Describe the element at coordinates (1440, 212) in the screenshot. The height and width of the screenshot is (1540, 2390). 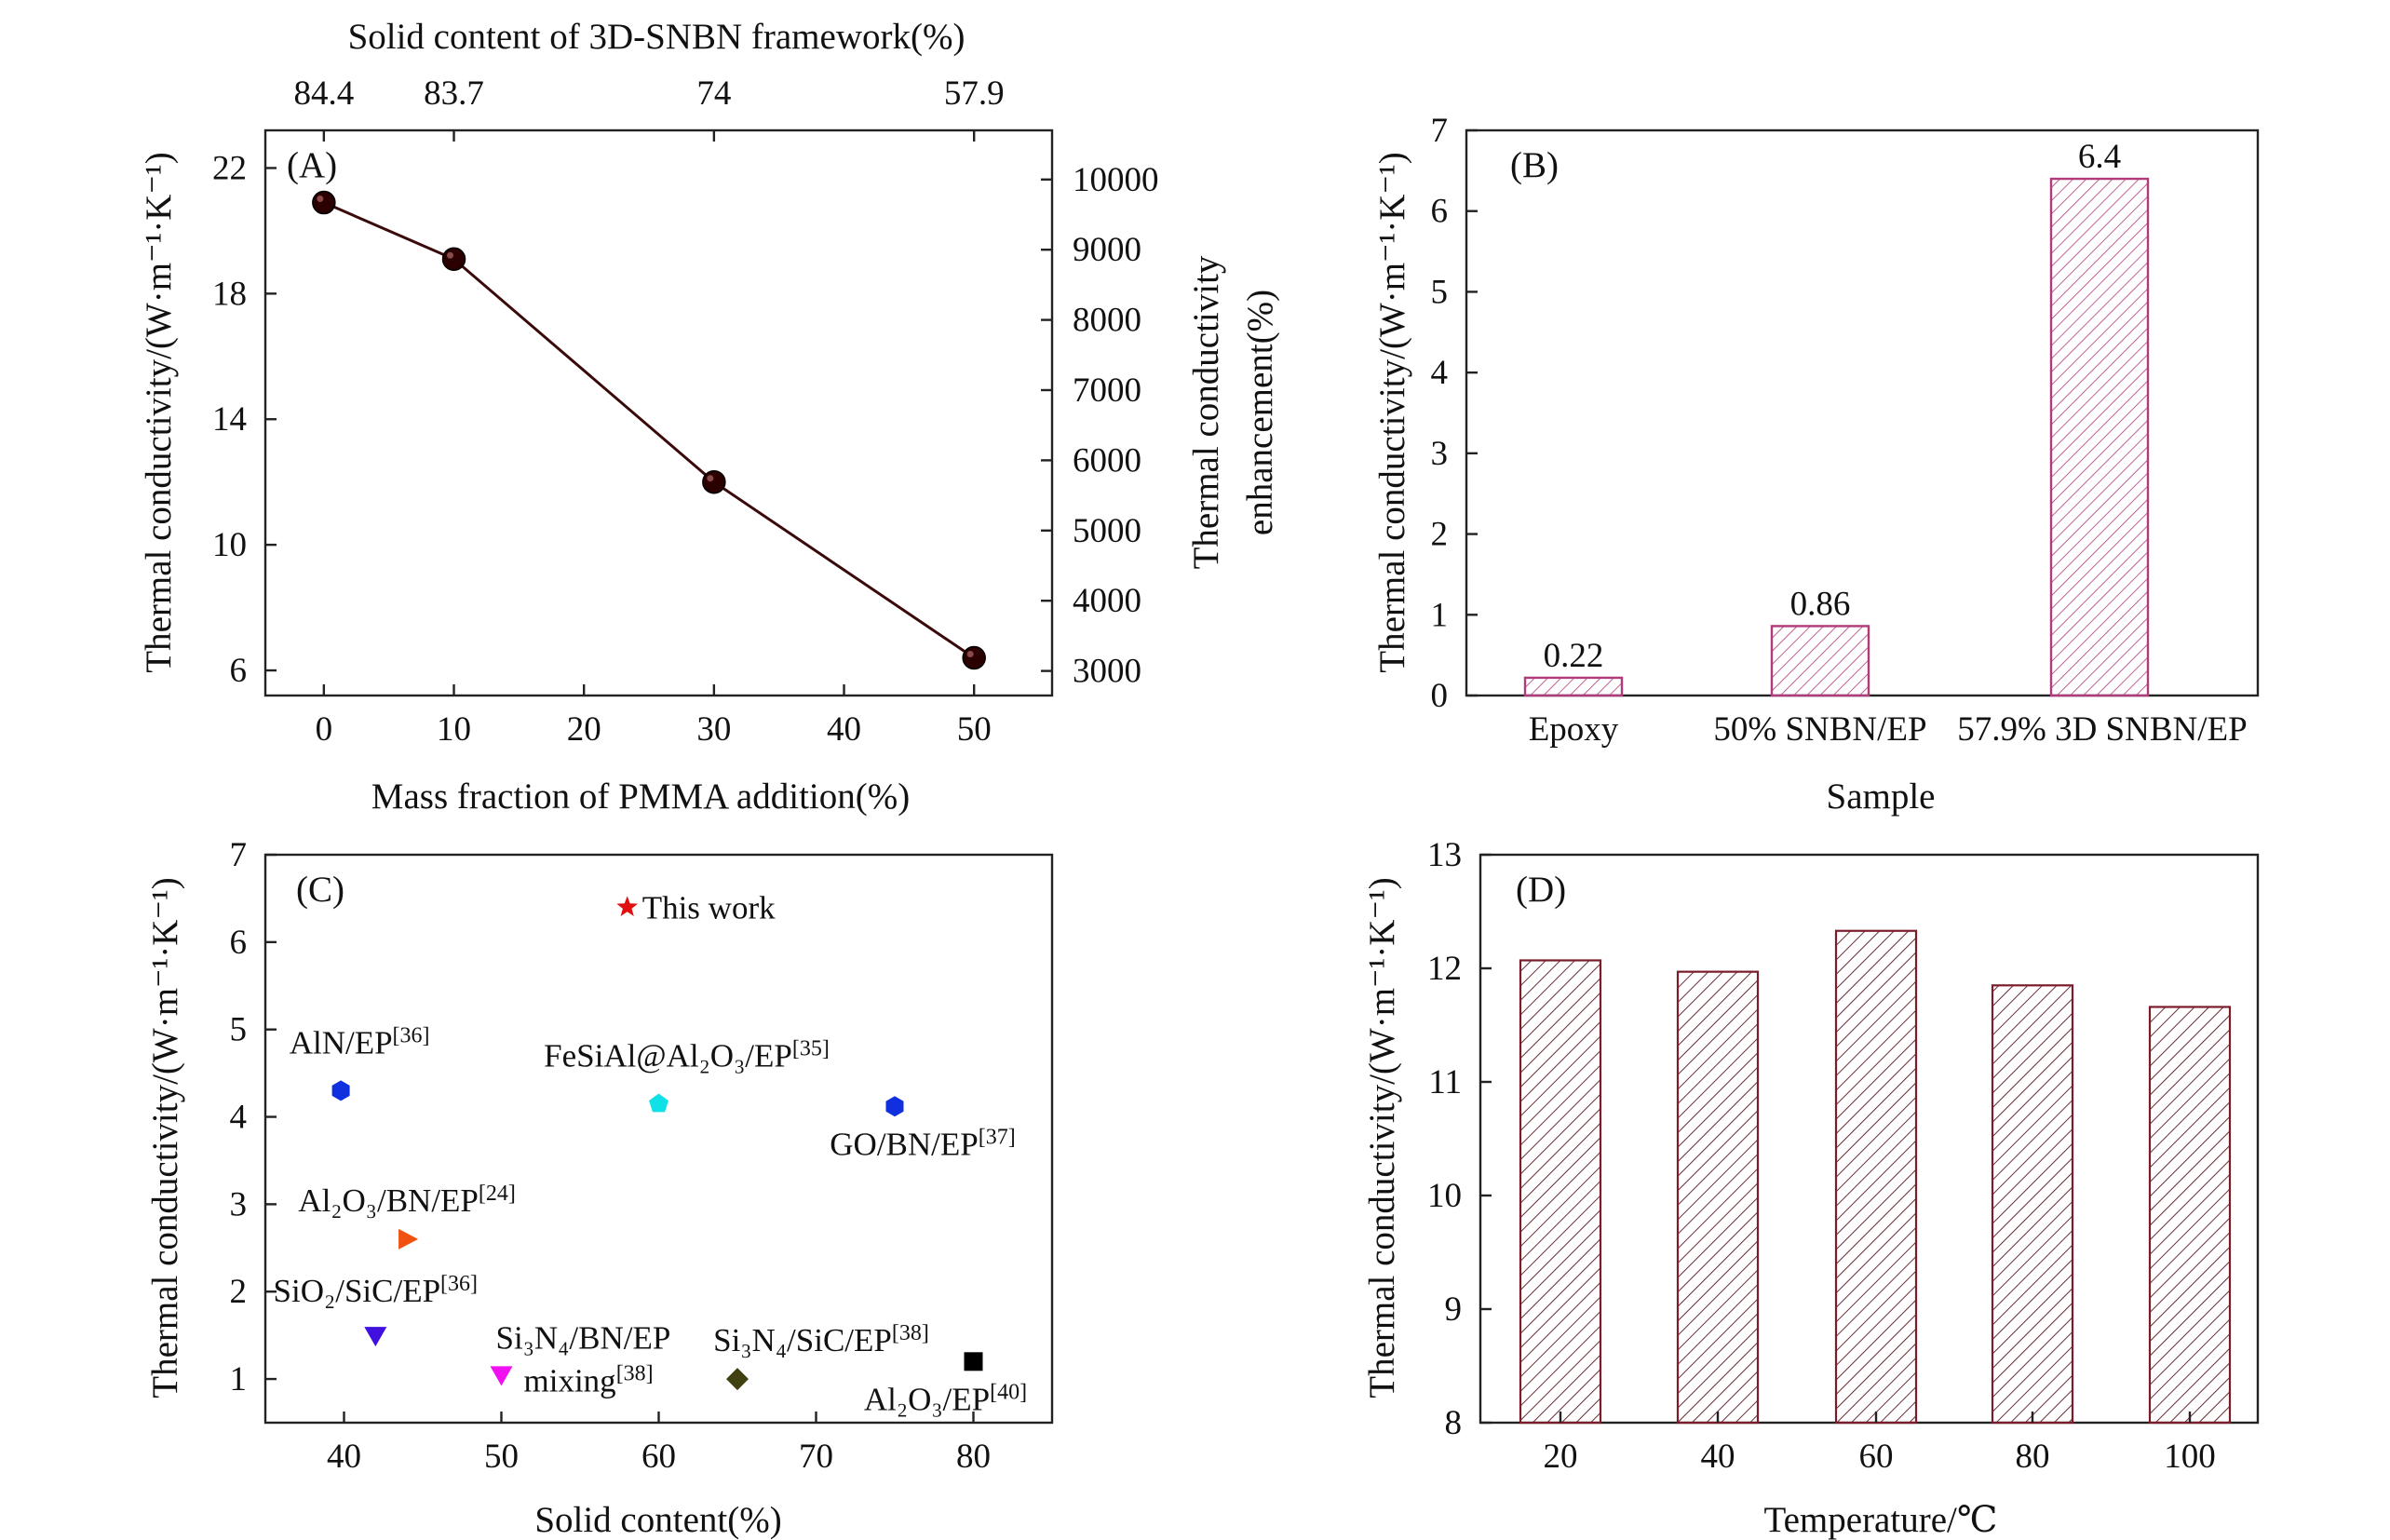
I see `panel-b-y-tick-label: 6` at that location.